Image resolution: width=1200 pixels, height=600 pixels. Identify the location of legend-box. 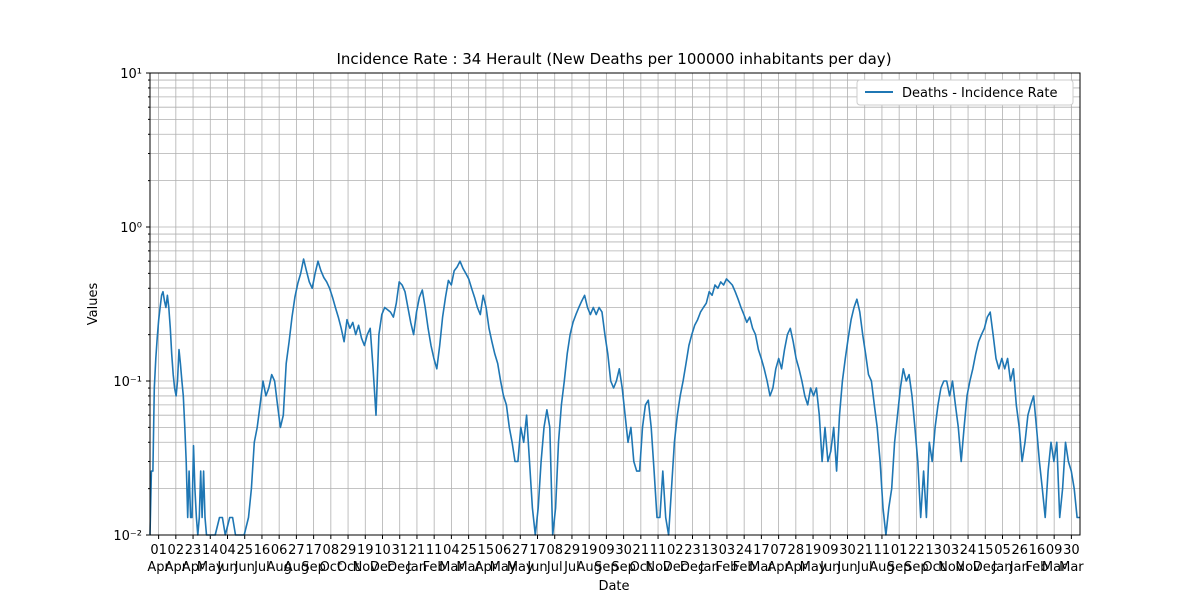
(965, 92).